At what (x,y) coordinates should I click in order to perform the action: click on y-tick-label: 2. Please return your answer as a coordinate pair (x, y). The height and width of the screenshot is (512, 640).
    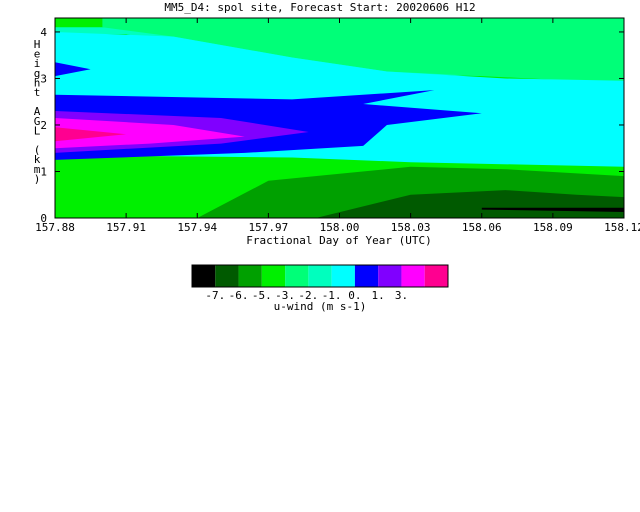
    Looking at the image, I should click on (43, 125).